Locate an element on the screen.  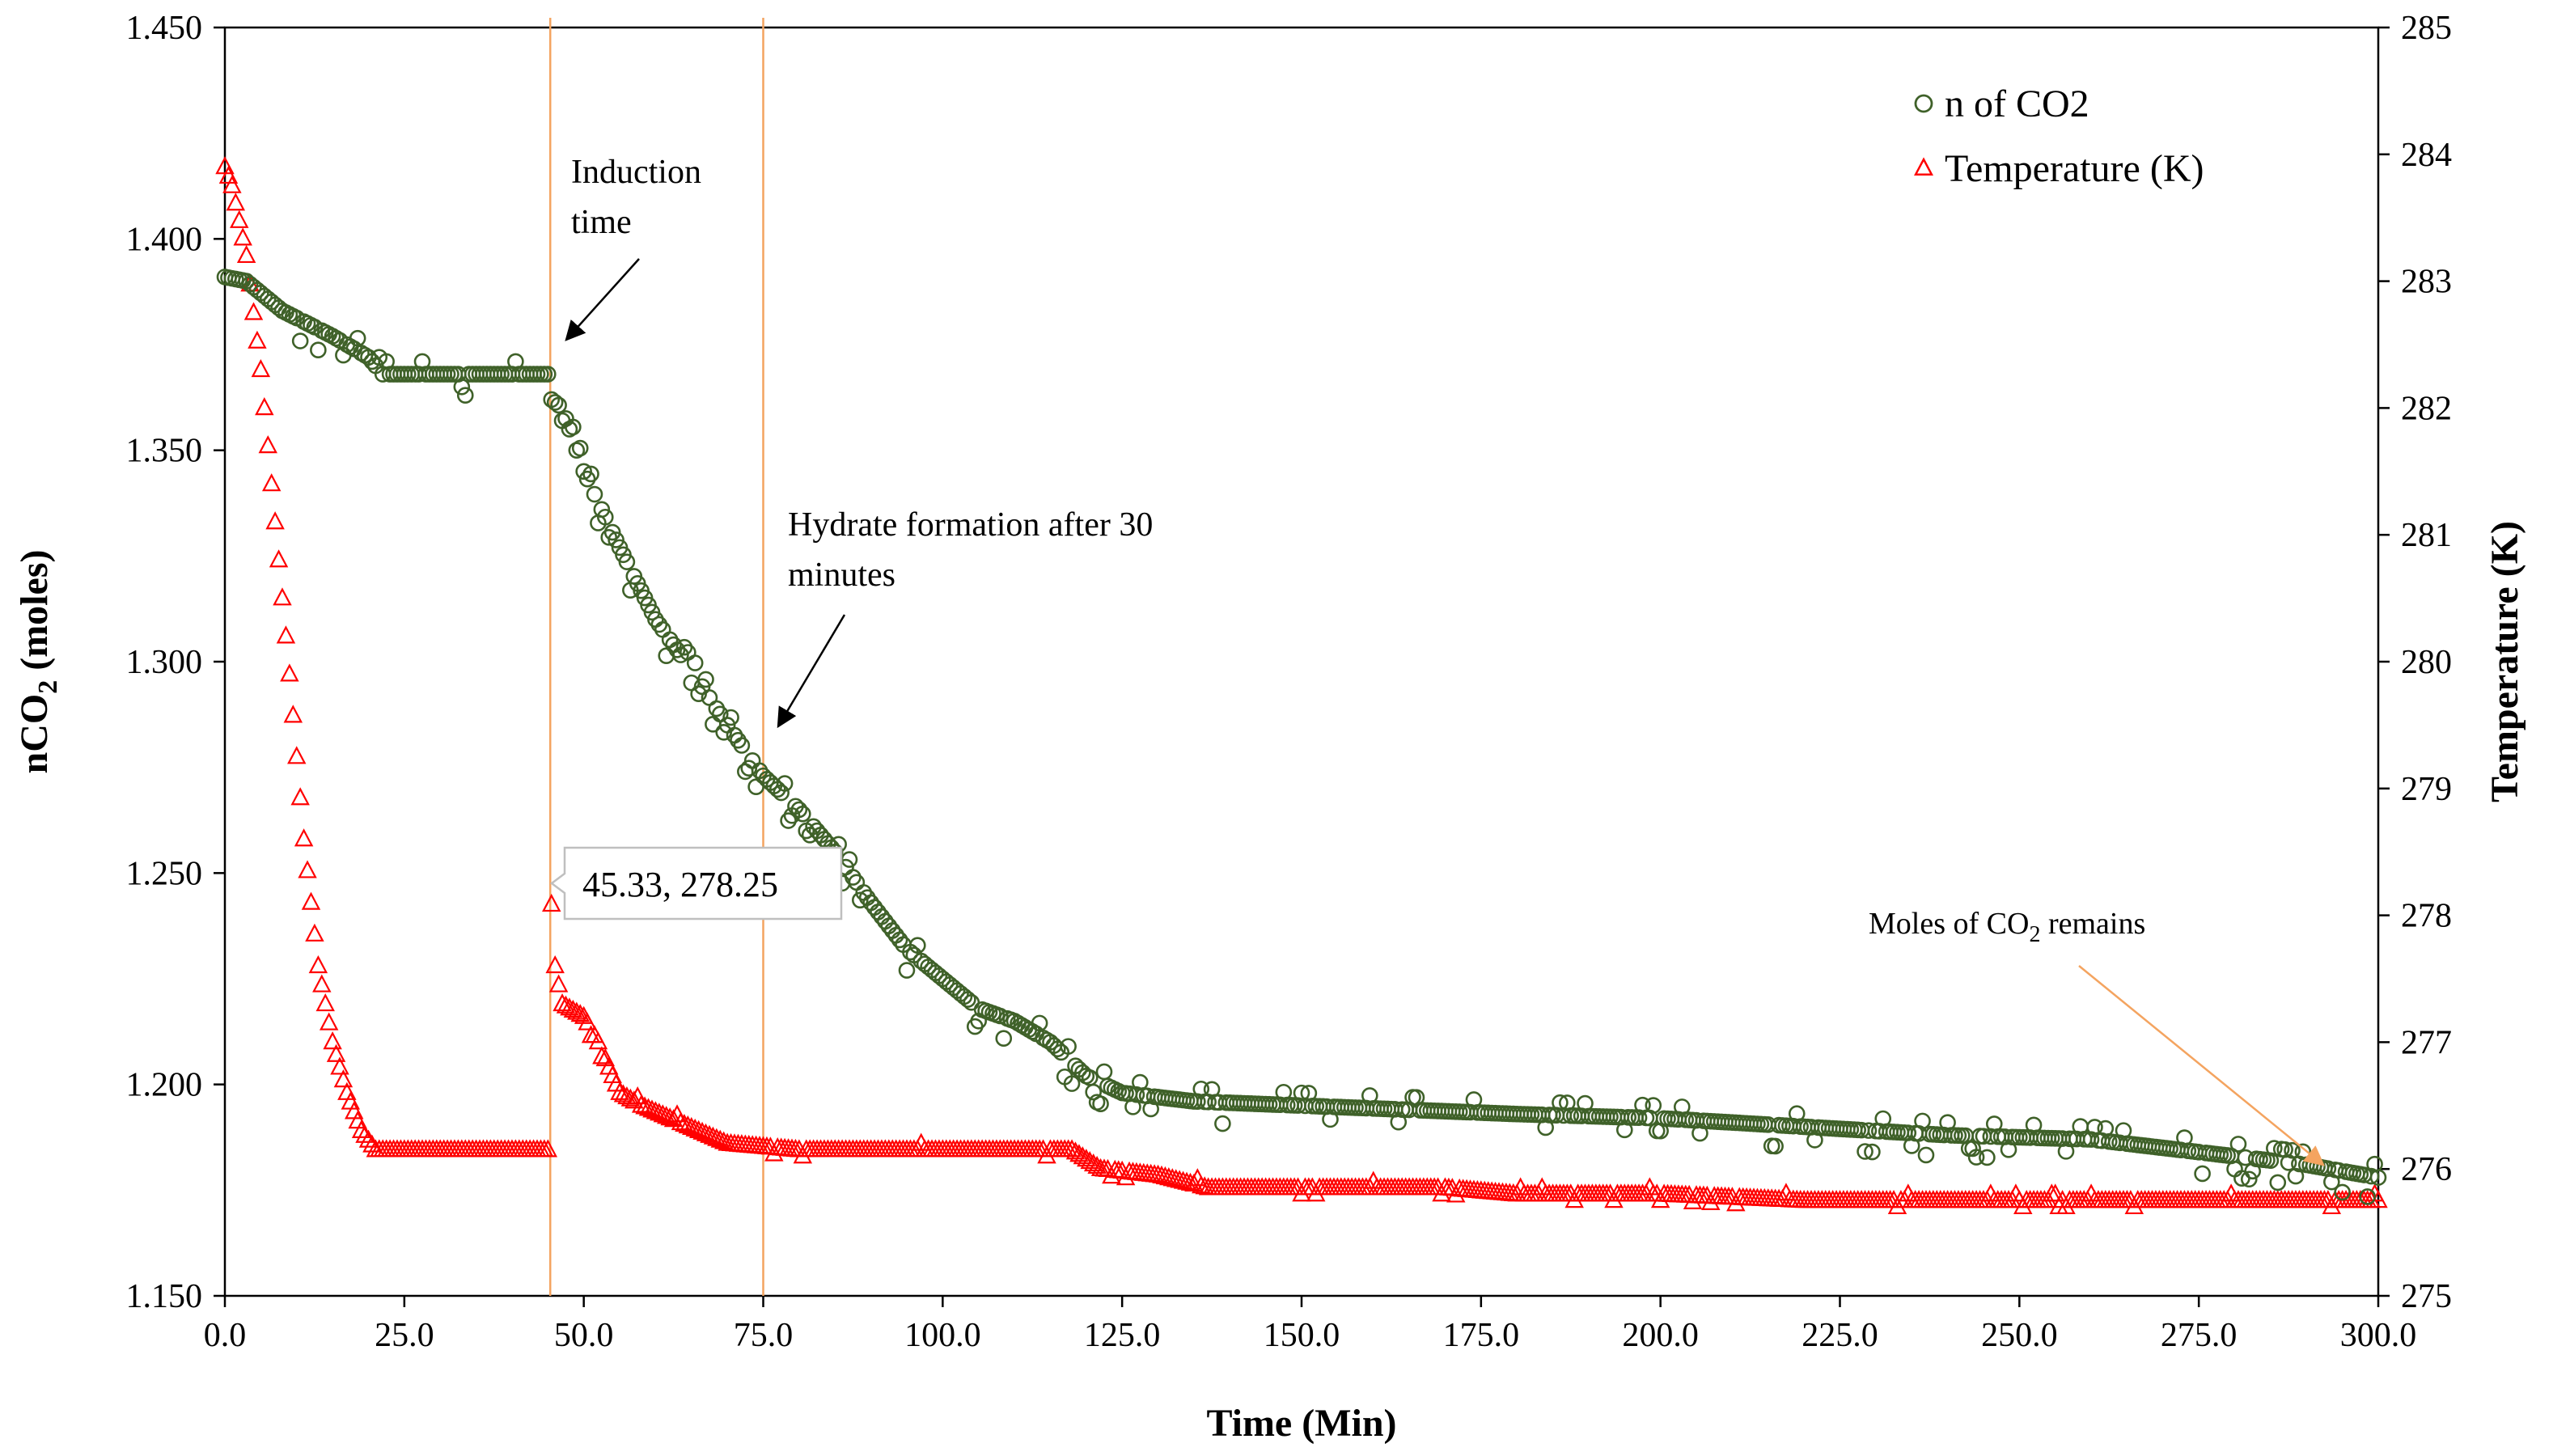
y-right-tick-label: 279 is located at coordinates (2426, 789).